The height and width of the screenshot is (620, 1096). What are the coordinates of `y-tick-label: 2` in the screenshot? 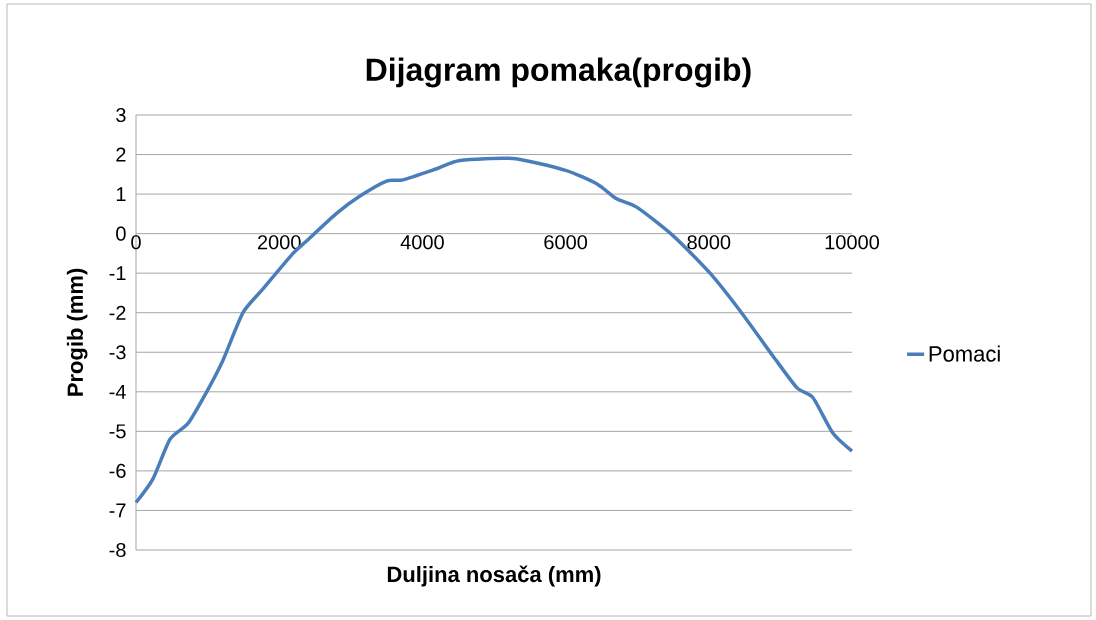 It's located at (121, 154).